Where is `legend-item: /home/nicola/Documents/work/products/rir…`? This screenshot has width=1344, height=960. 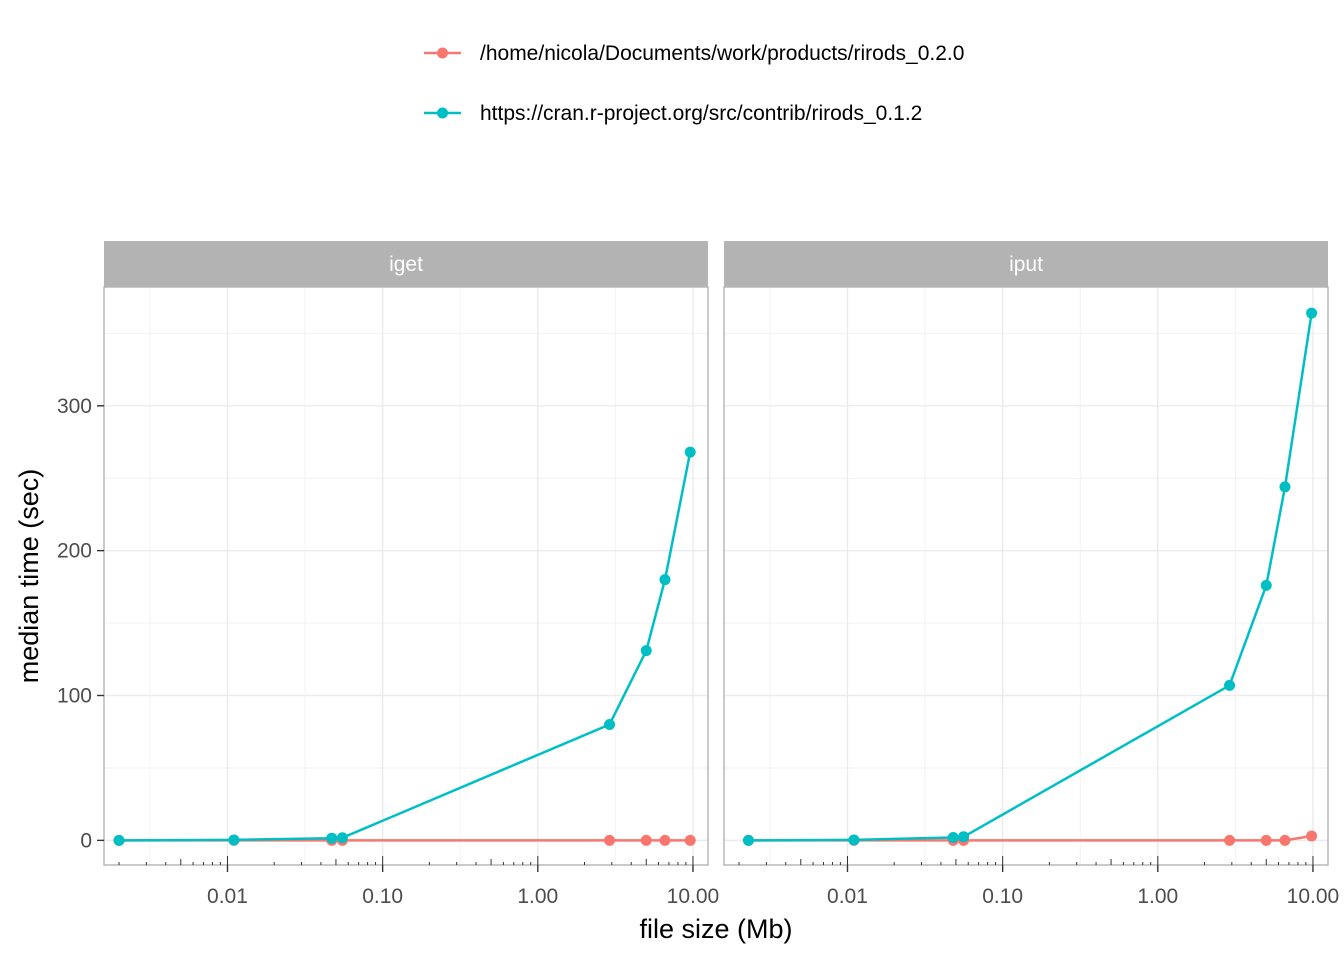 legend-item: /home/nicola/Documents/work/products/rir… is located at coordinates (694, 53).